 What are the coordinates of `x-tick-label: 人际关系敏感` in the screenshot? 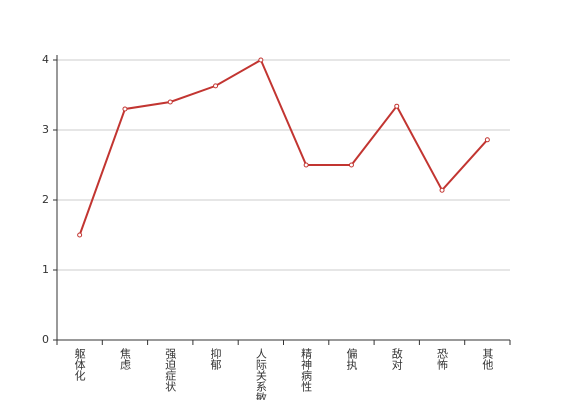 It's located at (260, 374).